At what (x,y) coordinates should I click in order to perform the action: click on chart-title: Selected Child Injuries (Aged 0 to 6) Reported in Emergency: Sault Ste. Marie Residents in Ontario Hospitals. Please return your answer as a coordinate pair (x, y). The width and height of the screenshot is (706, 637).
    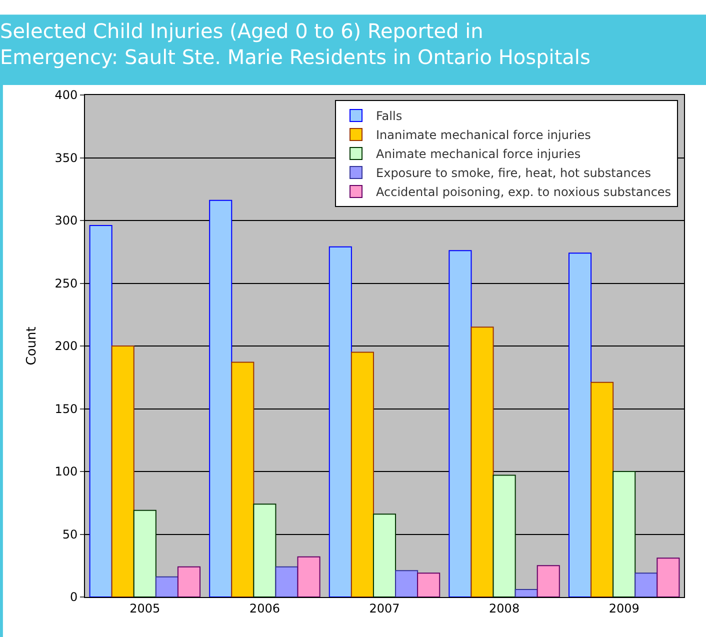
    Looking at the image, I should click on (295, 44).